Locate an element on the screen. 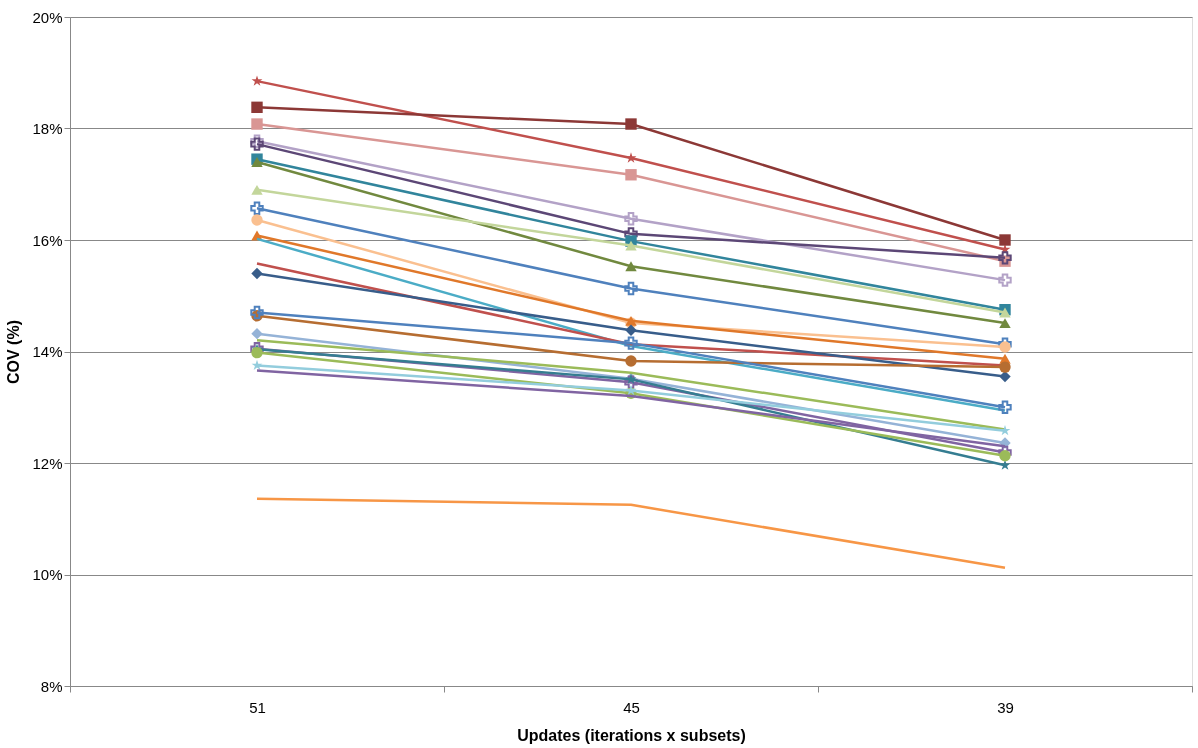 This screenshot has width=1198, height=748. x-tick-label: 51 is located at coordinates (257, 707).